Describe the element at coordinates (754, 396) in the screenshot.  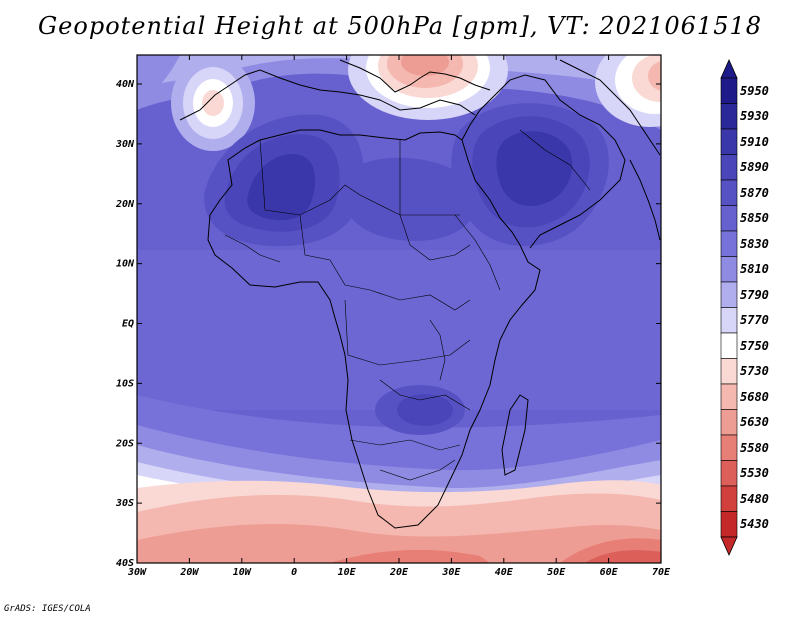
I see `colorbar-level-label: 5680` at that location.